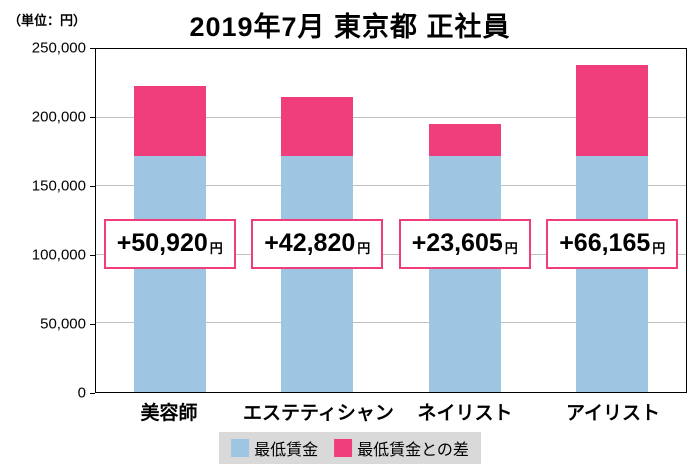  What do you see at coordinates (162, 243) in the screenshot?
I see `difference-value: +50,920` at bounding box center [162, 243].